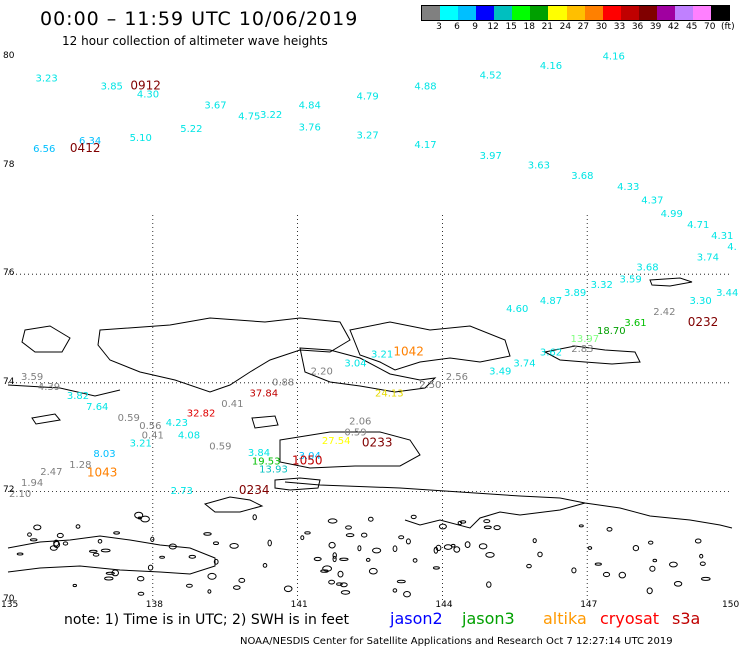 The width and height of the screenshot is (740, 650). What do you see at coordinates (710, 27) in the screenshot?
I see `colorbar-label: 70` at bounding box center [710, 27].